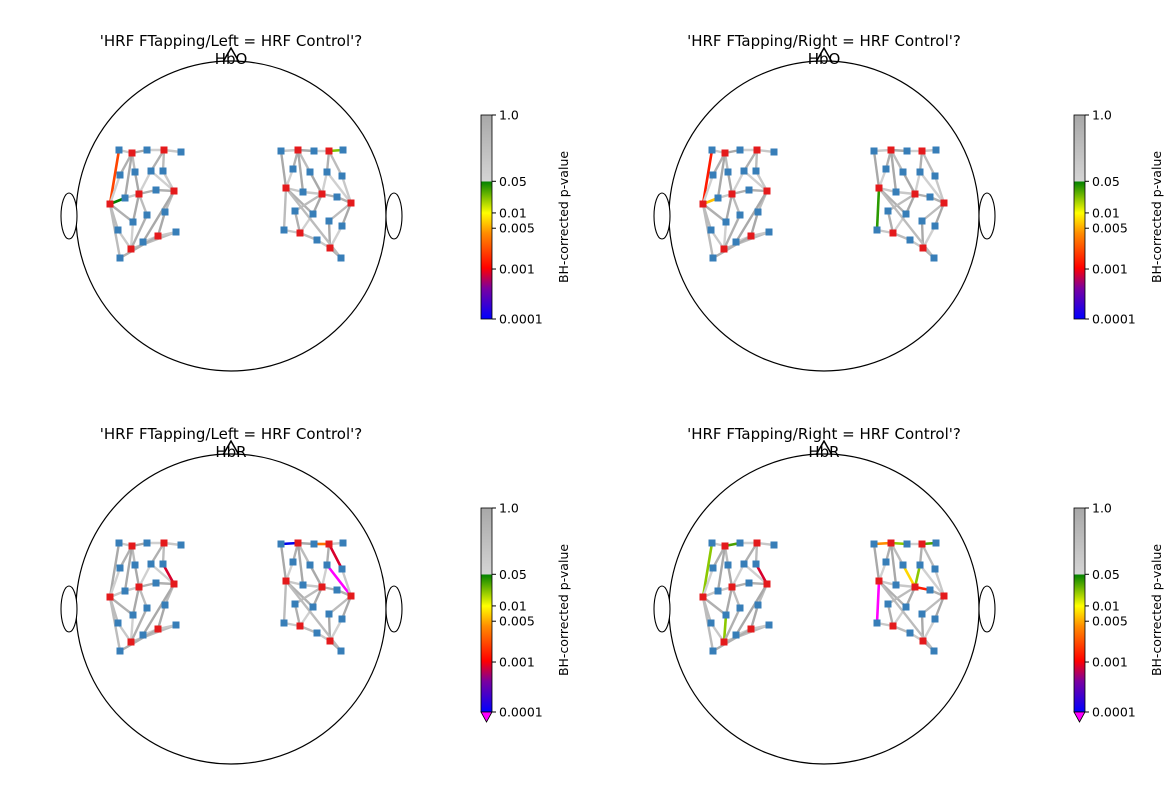 This screenshot has height=789, width=1172. What do you see at coordinates (283, 562) in the screenshot?
I see `channel-R-S3-D1` at bounding box center [283, 562].